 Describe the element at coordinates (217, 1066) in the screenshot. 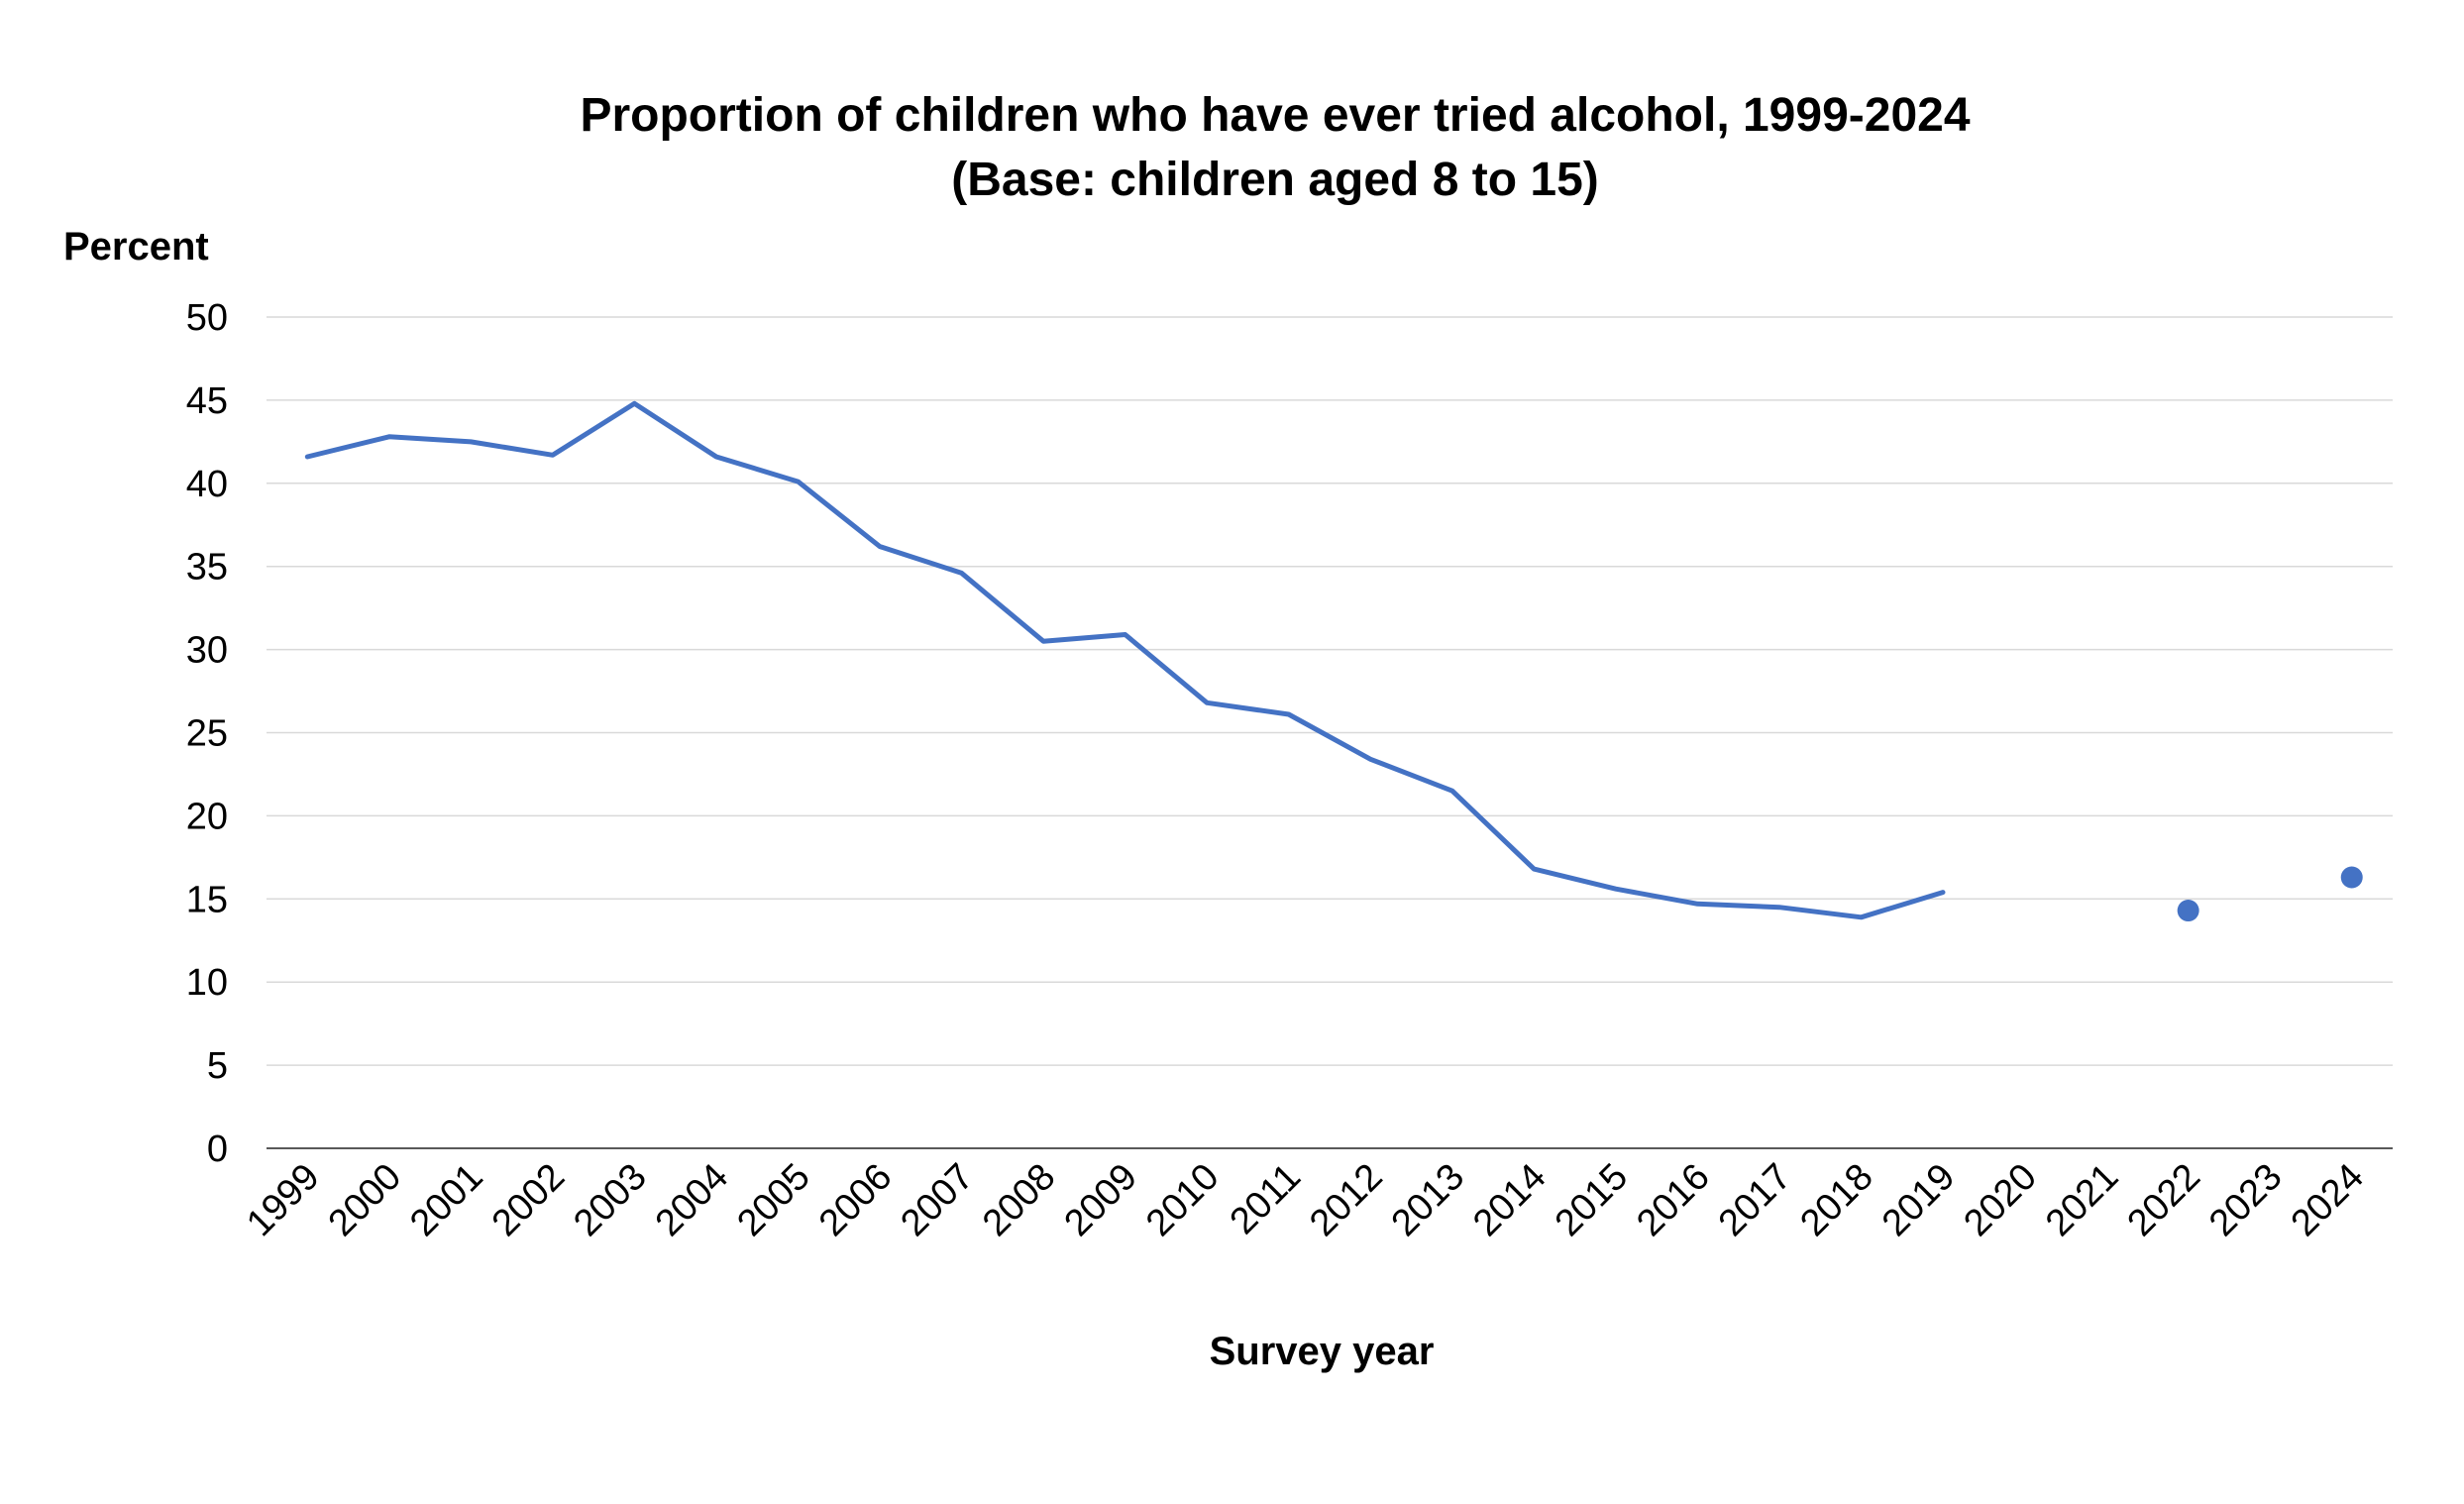

I see `y-tick-label: 5` at that location.